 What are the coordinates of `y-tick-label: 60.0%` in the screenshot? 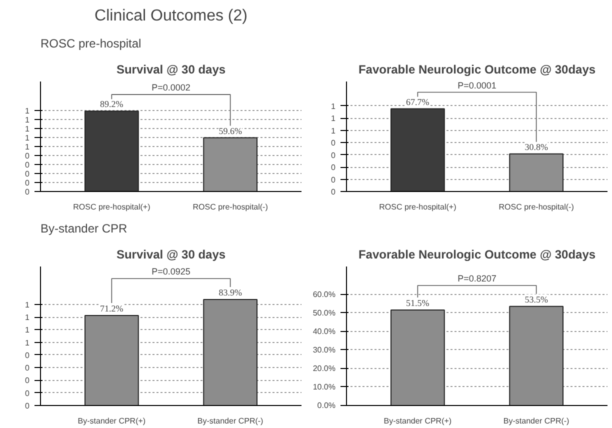 It's located at (324, 294).